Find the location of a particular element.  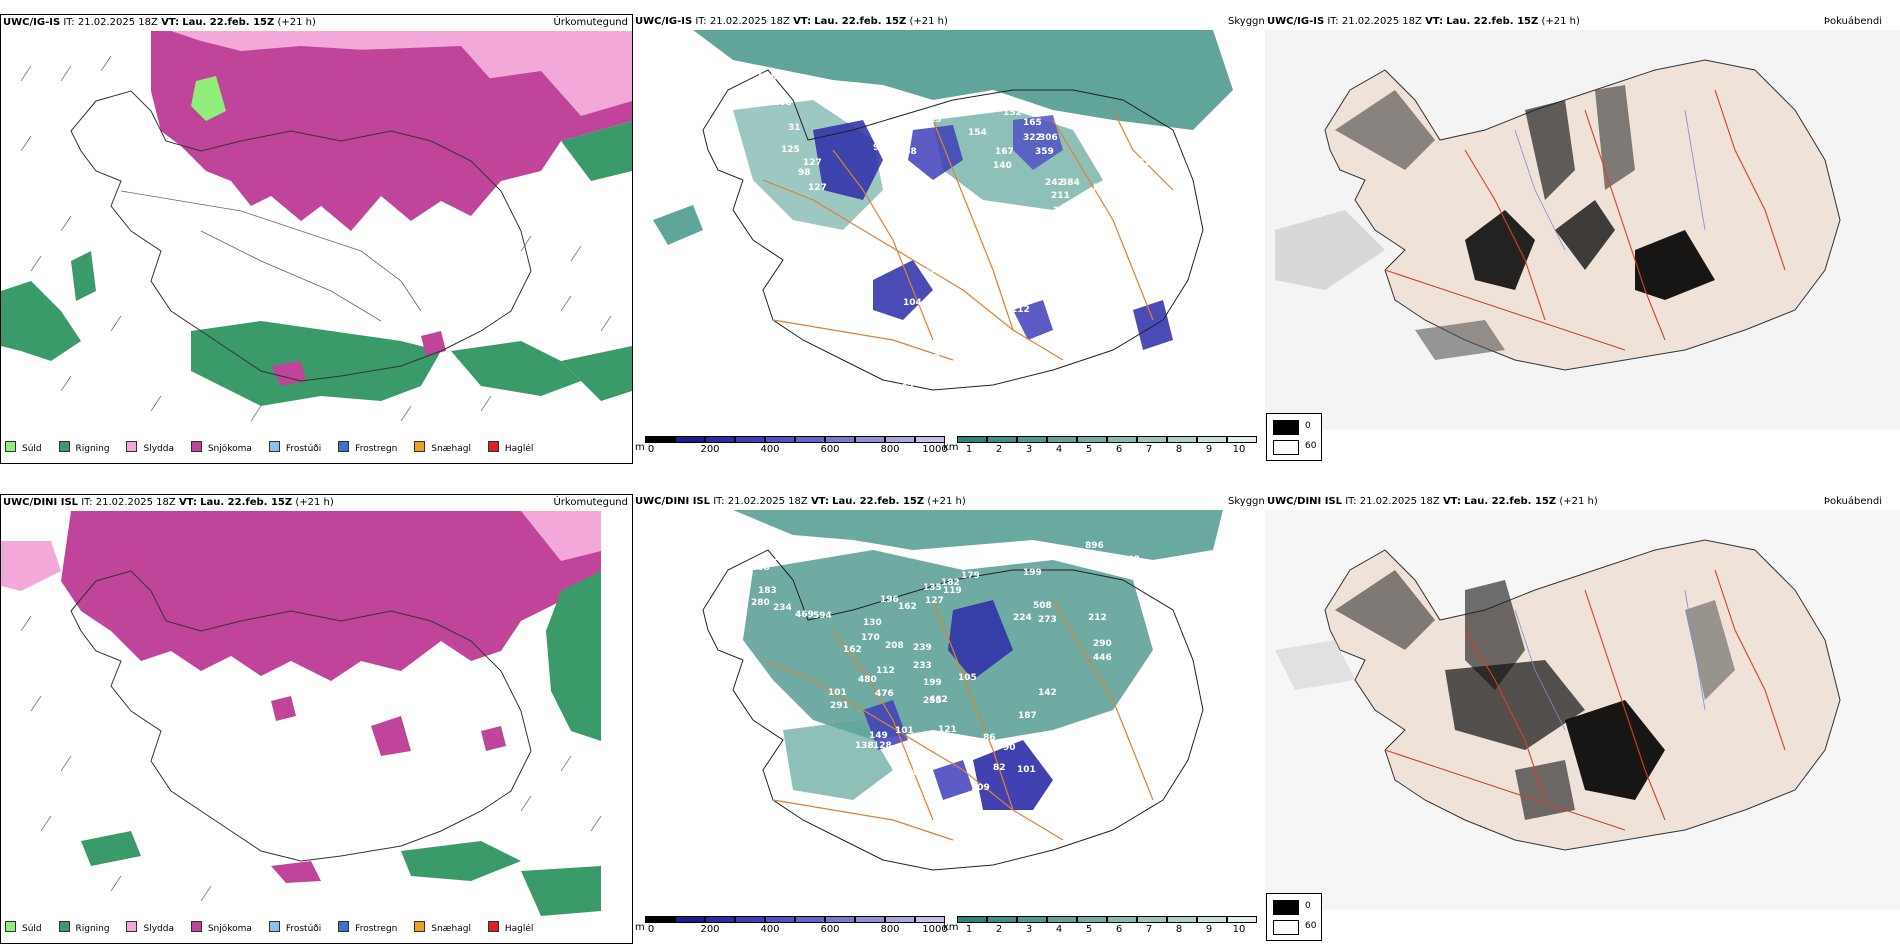

ceiling-tick: 600 is located at coordinates (830, 929).